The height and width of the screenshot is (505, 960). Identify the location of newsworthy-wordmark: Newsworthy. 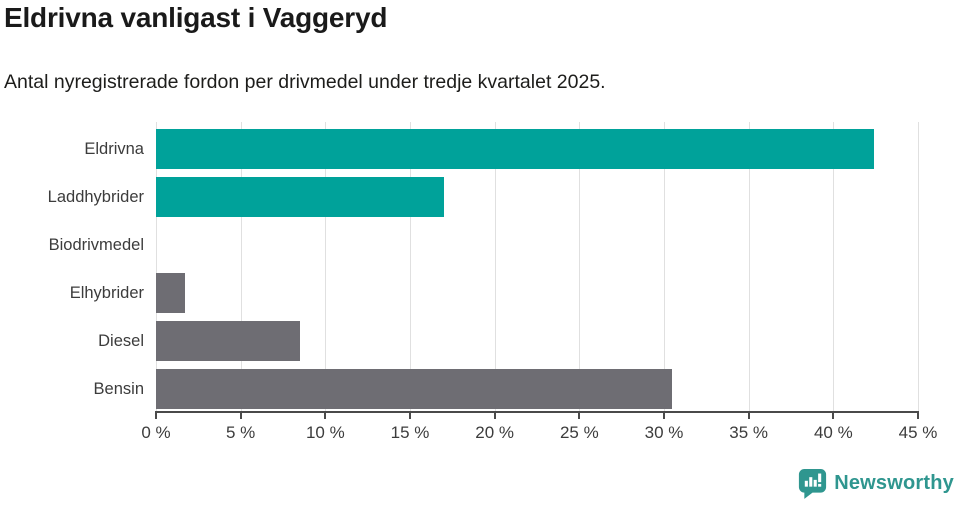
(894, 483).